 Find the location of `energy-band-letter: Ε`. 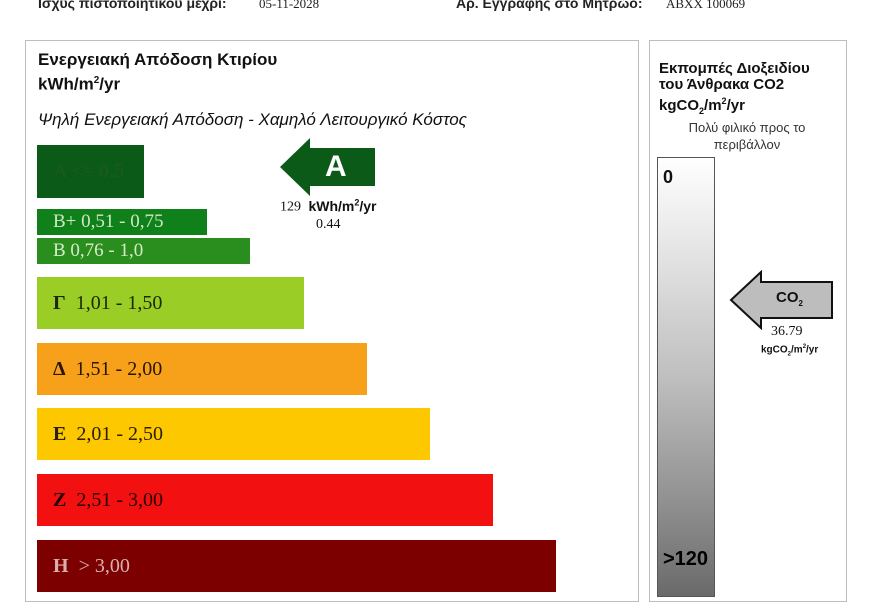

energy-band-letter: Ε is located at coordinates (60, 433).